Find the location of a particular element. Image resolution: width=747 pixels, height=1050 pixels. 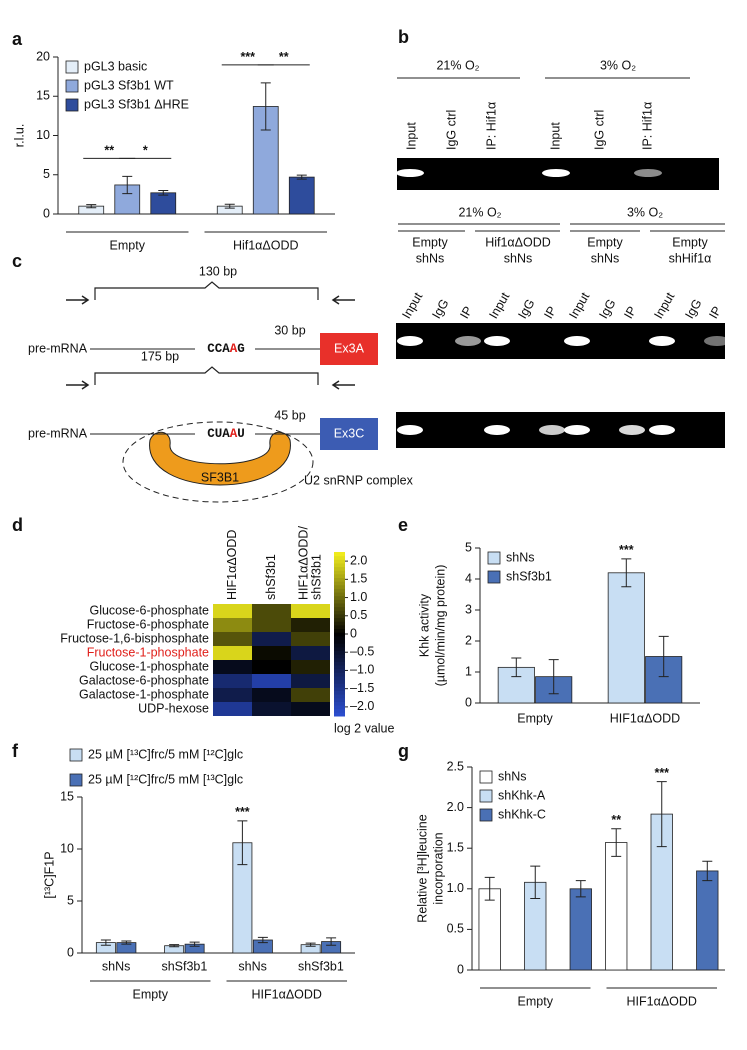

significance-label: *** is located at coordinates (626, 550).